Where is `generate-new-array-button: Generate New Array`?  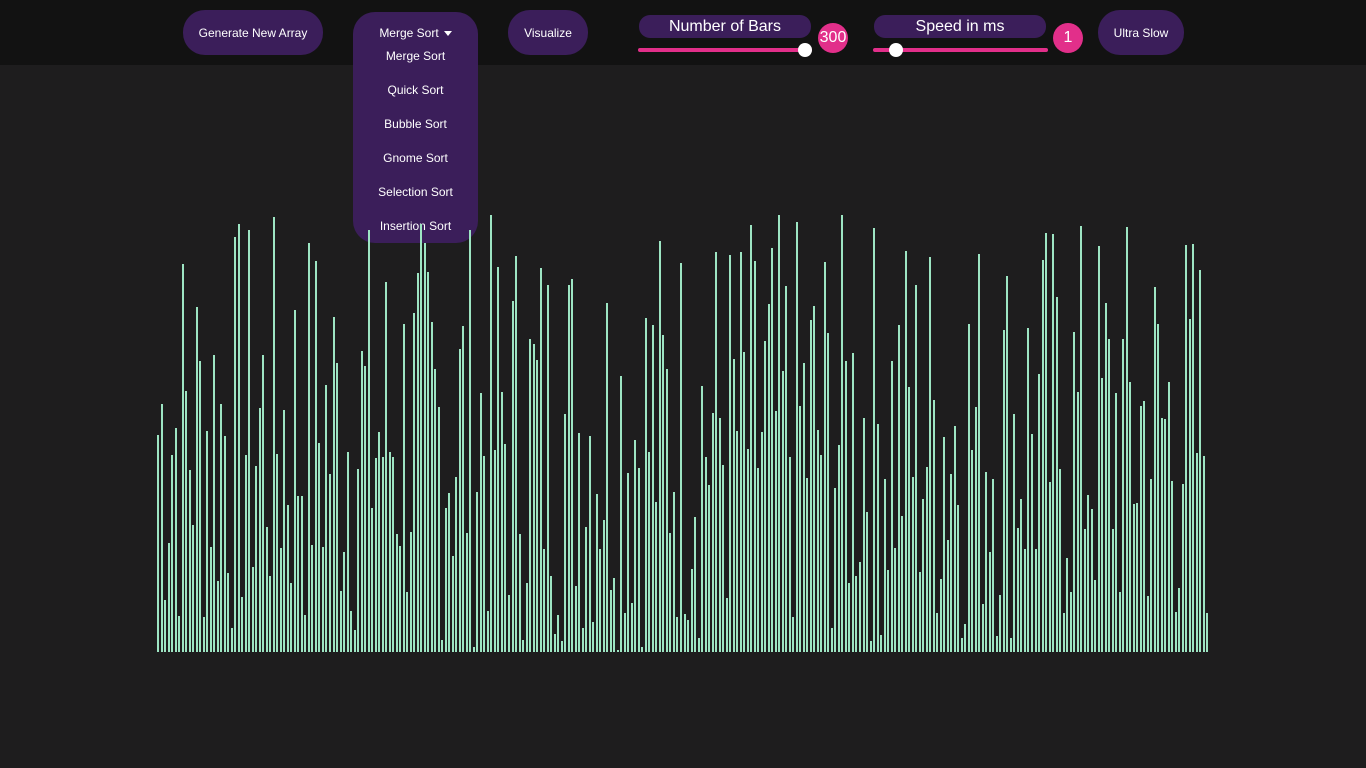 generate-new-array-button: Generate New Array is located at coordinates (253, 32).